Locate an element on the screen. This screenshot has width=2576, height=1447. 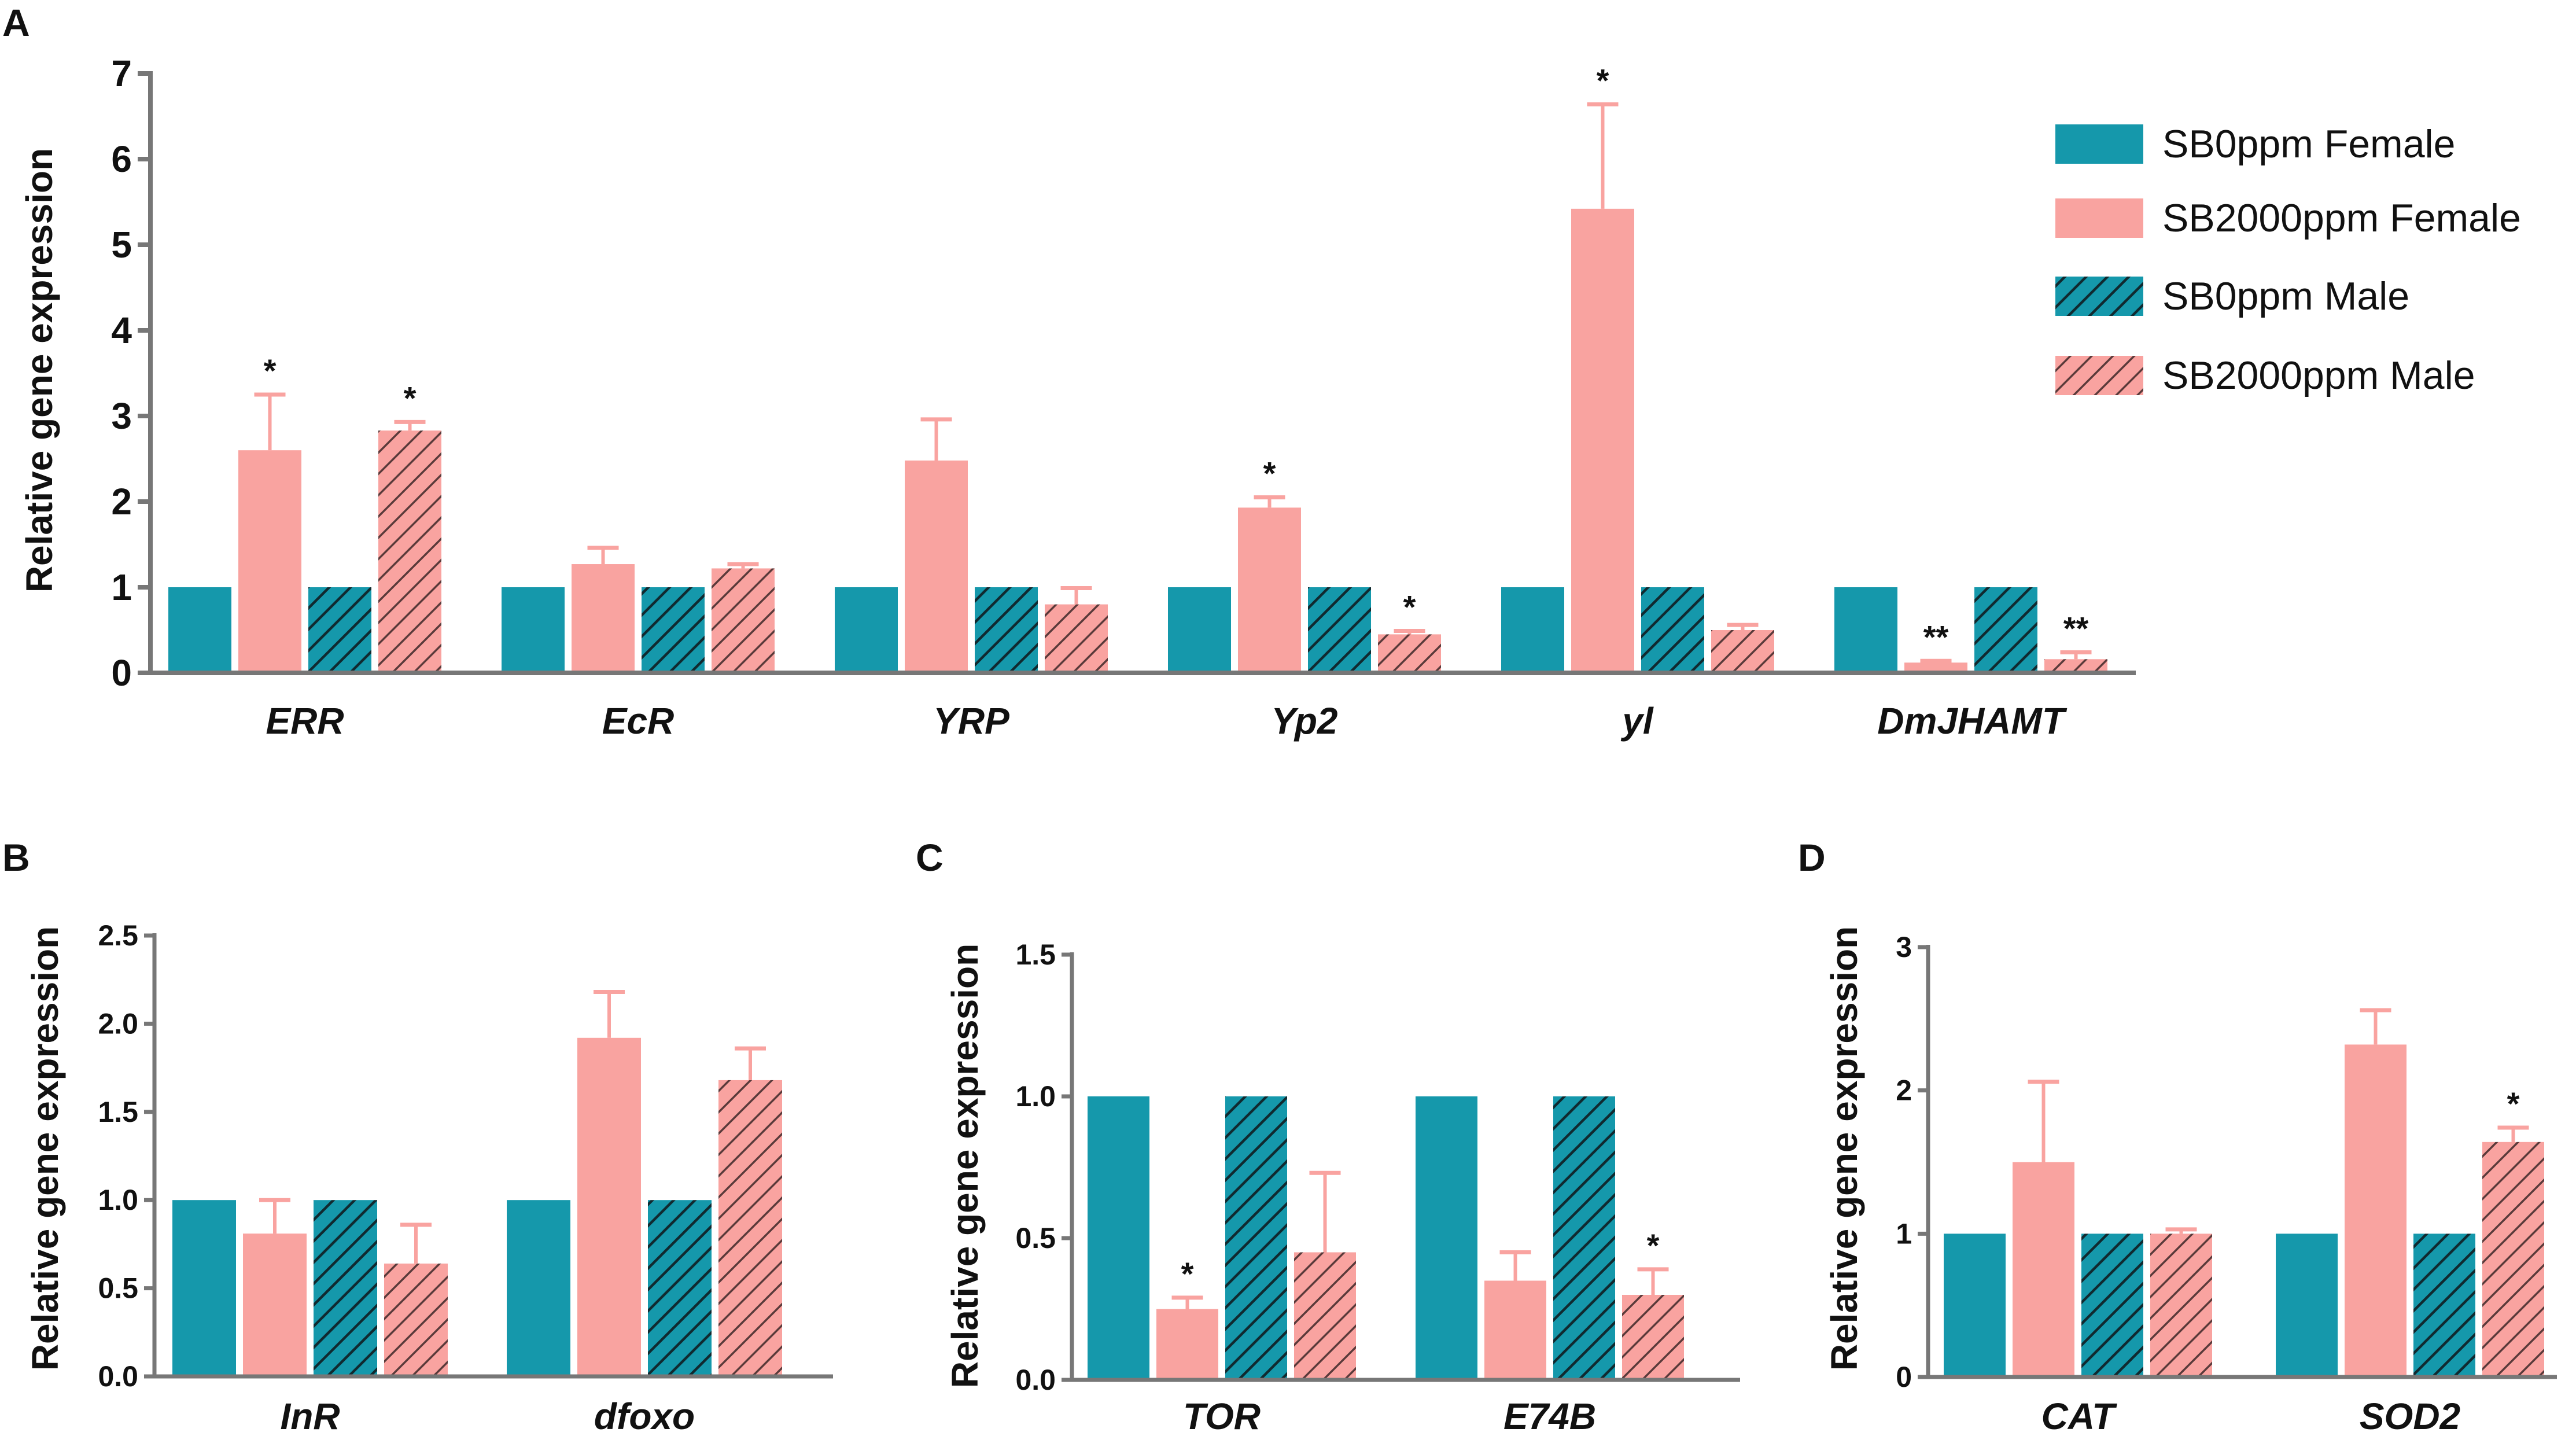
y-tick-label-c-0: 0.0 is located at coordinates (1035, 1380).